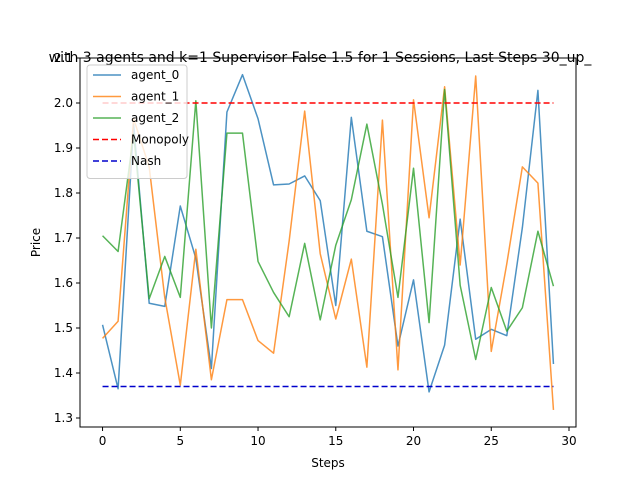 Image resolution: width=640 pixels, height=480 pixels. What do you see at coordinates (103, 441) in the screenshot?
I see `x-tick-label: 0` at bounding box center [103, 441].